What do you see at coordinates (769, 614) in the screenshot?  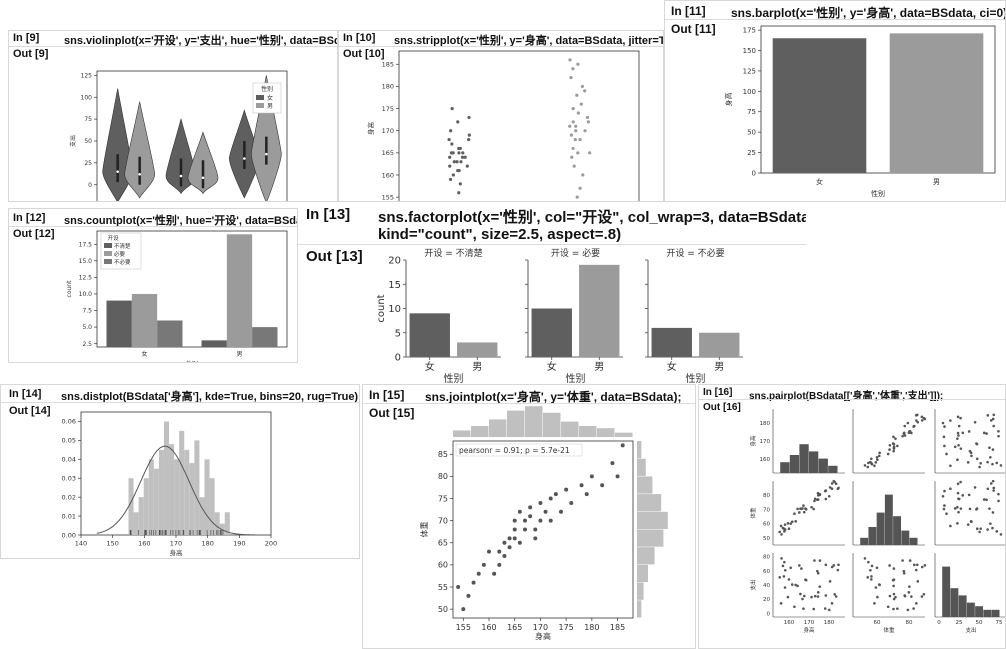 I see `y-tick-label: 0` at bounding box center [769, 614].